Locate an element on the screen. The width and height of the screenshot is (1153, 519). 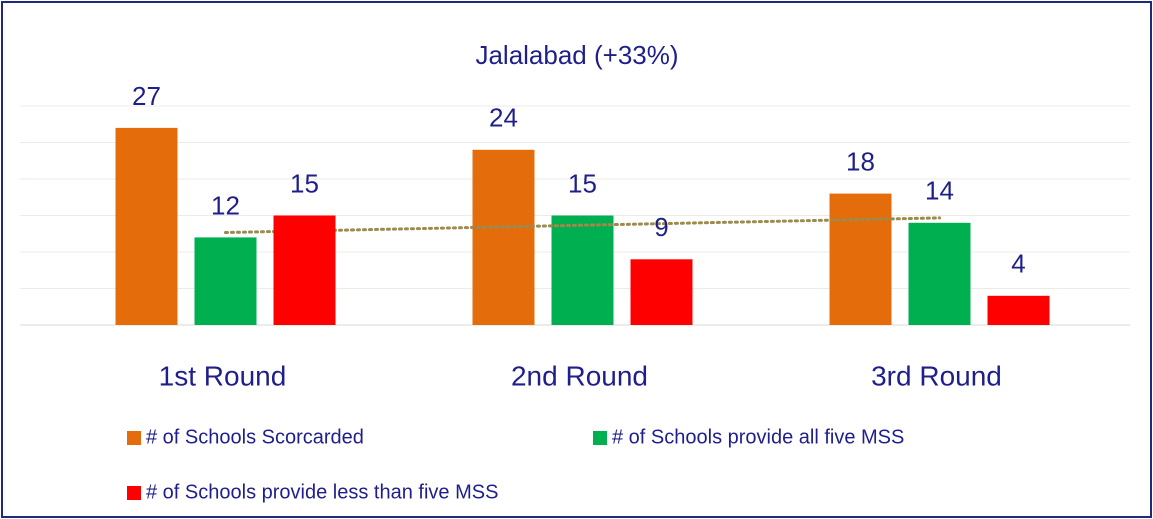
data-label: 18 is located at coordinates (860, 161).